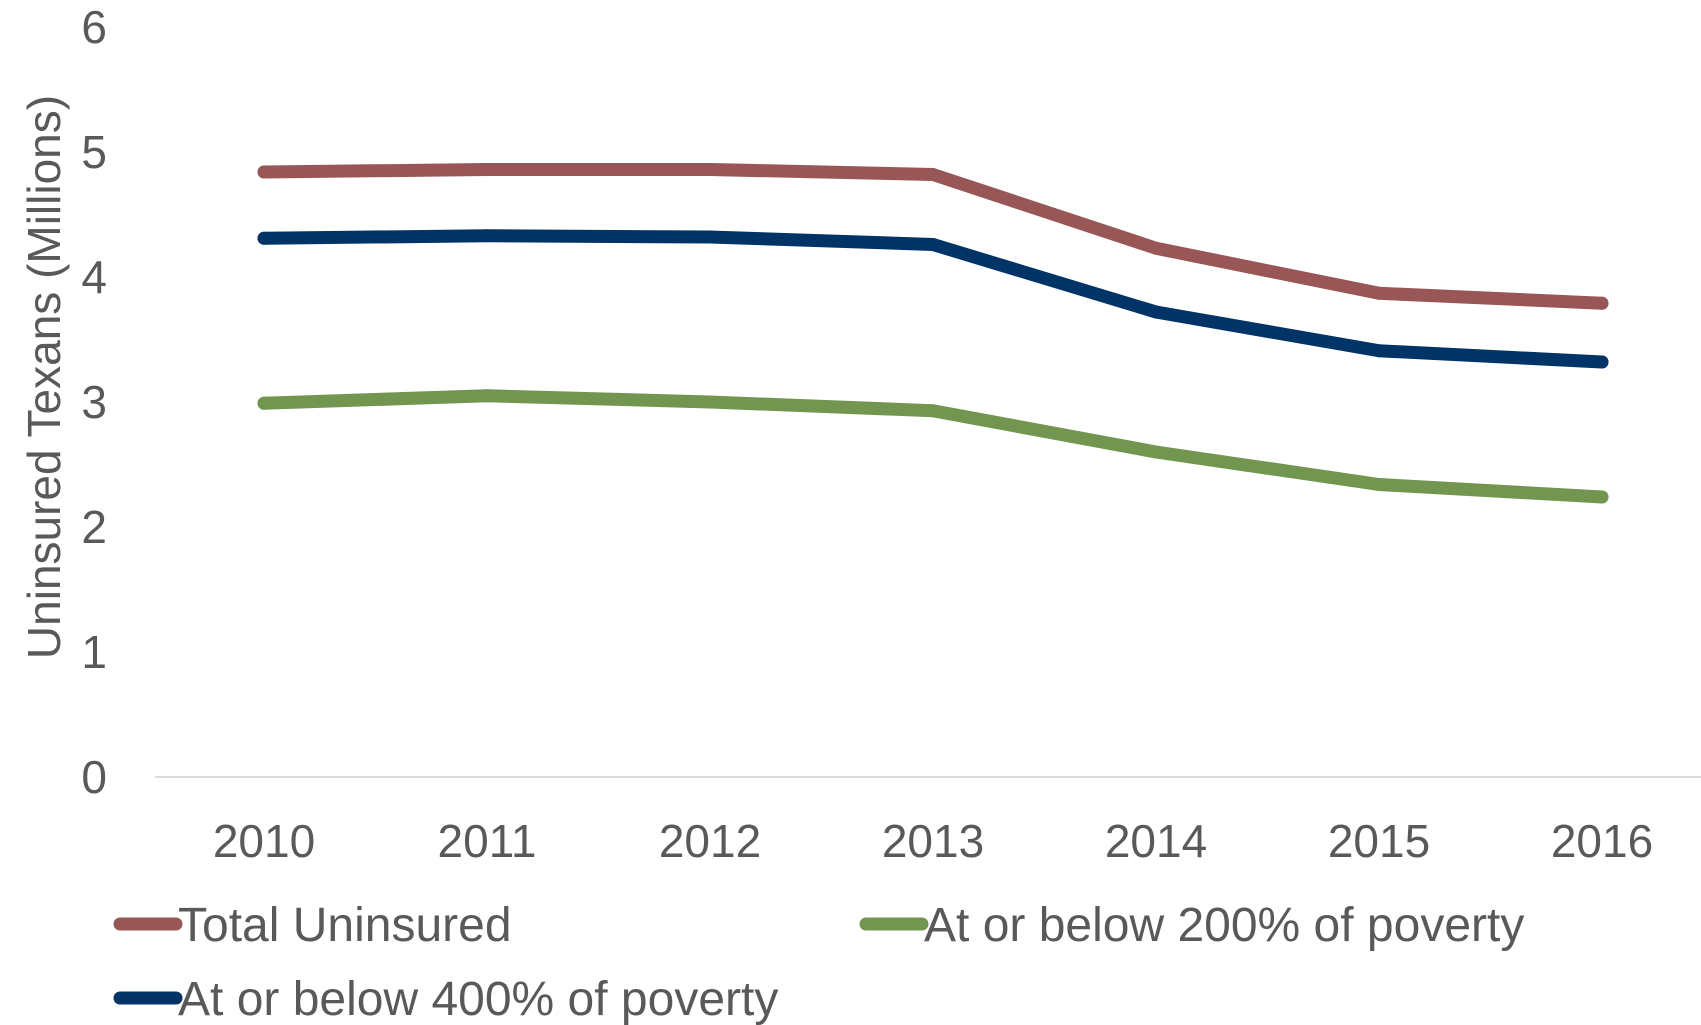 Image resolution: width=1701 pixels, height=1025 pixels. Describe the element at coordinates (345, 925) in the screenshot. I see `legend-label: Total Uninsured` at that location.